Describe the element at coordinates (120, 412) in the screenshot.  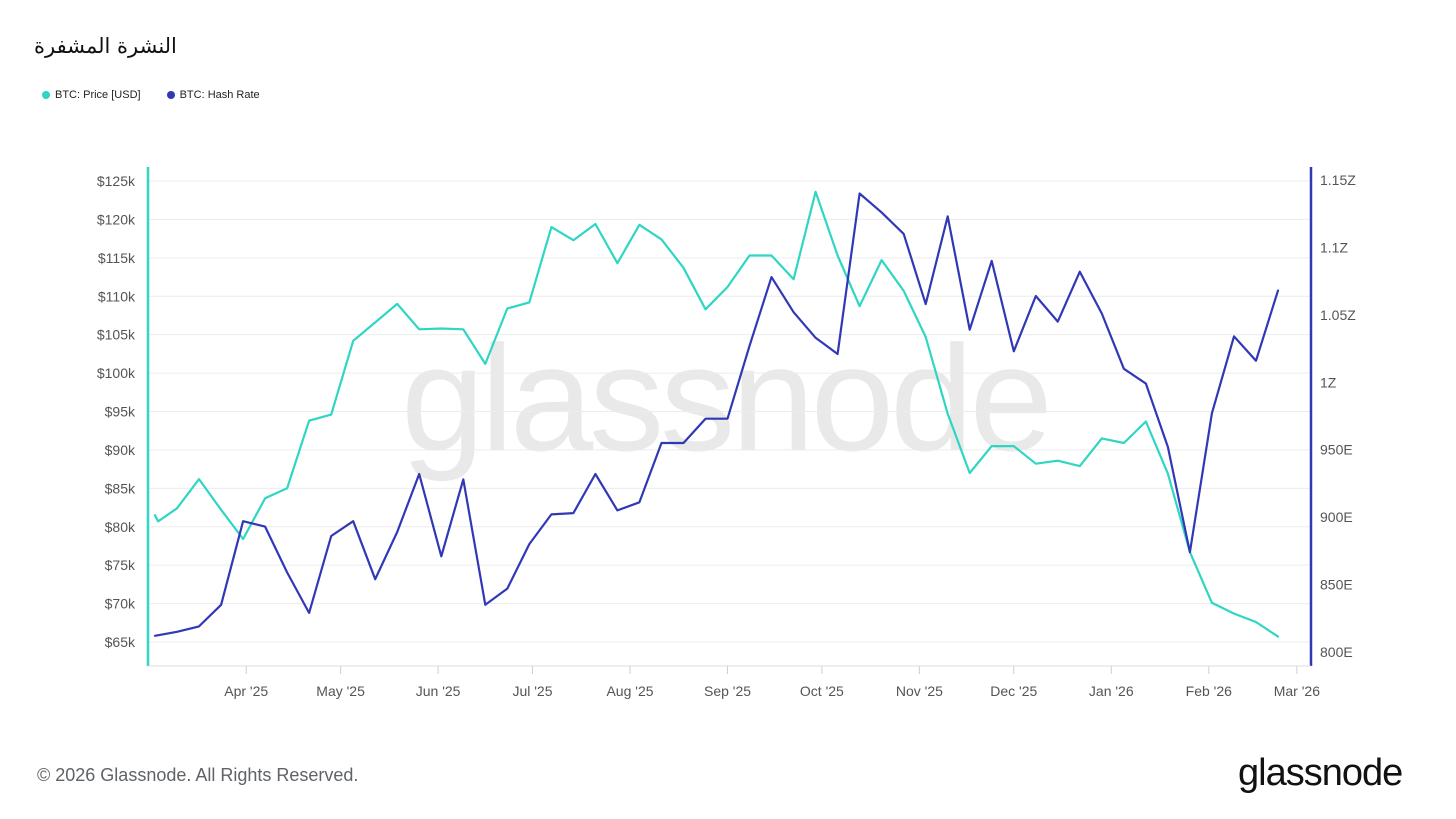
I see `left-tick-label: $95k` at that location.